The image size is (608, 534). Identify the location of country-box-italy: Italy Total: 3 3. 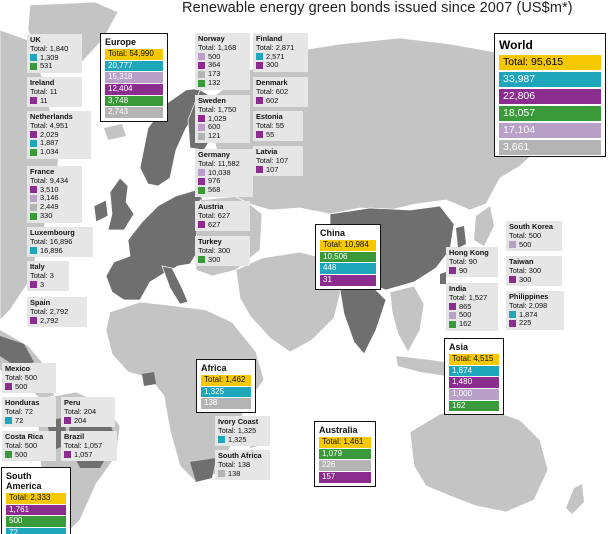
(48, 276).